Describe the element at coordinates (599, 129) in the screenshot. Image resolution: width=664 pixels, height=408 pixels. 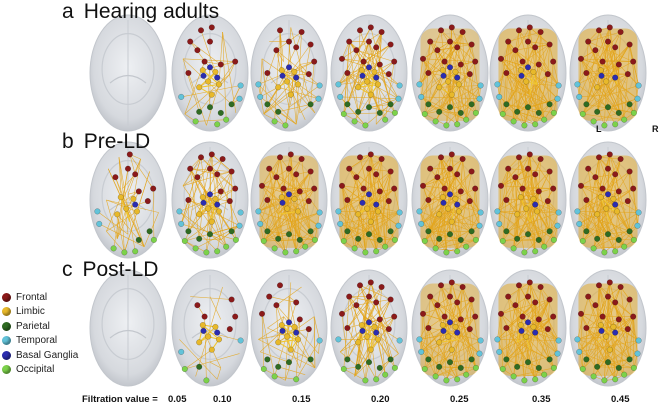
I see `orientation-left-label: L` at that location.